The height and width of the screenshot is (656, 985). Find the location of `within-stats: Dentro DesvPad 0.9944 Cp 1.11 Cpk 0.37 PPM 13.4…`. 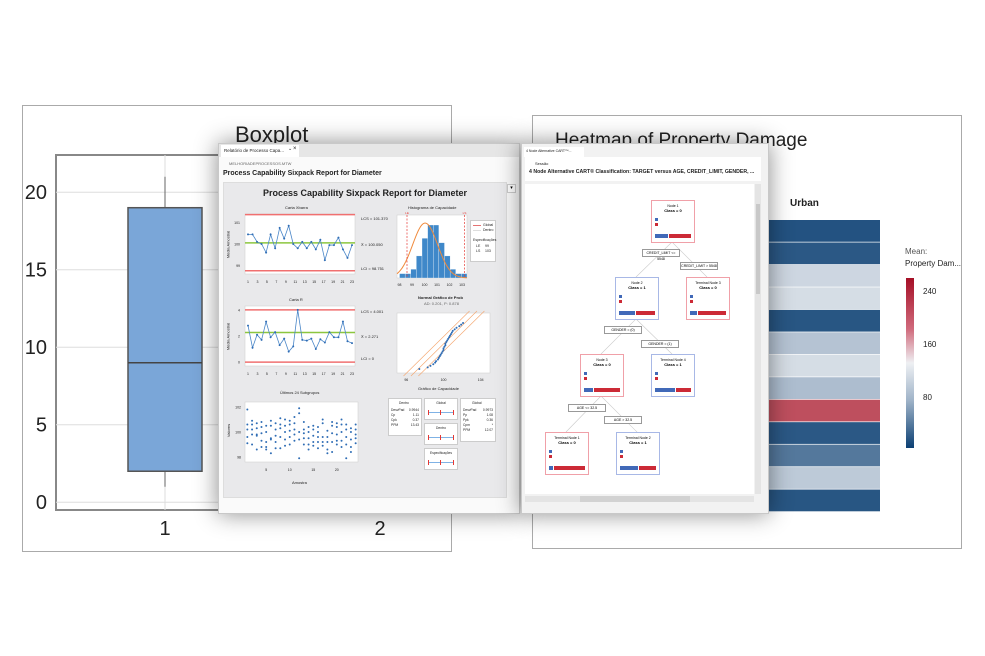

within-stats: Dentro DesvPad 0.9944 Cp 1.11 Cpk 0.37 PPM 13.4… is located at coordinates (405, 417).